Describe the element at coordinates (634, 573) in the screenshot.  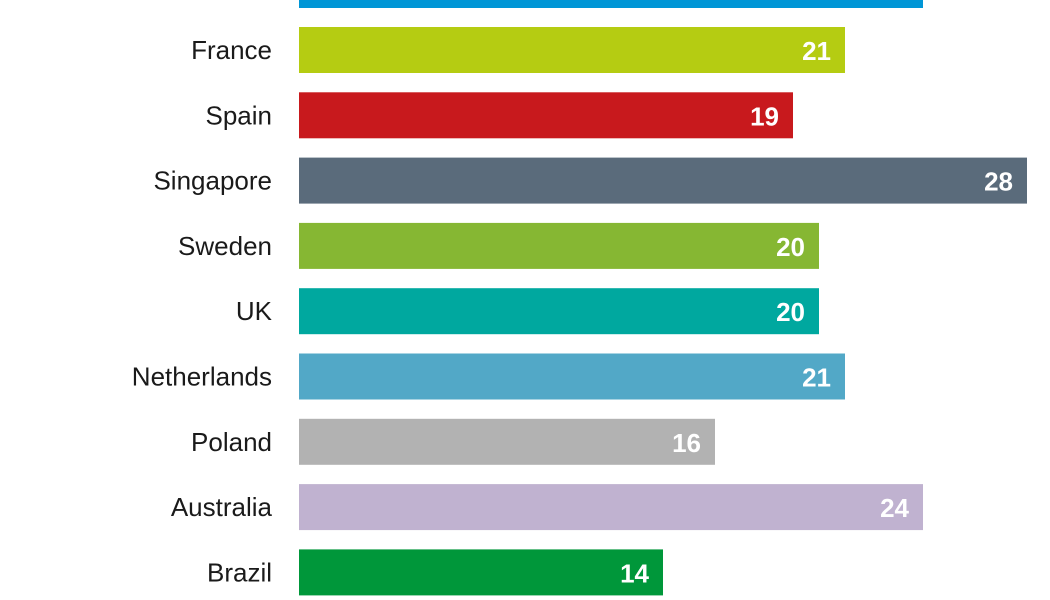
I see `value-label-brazil: 14` at that location.